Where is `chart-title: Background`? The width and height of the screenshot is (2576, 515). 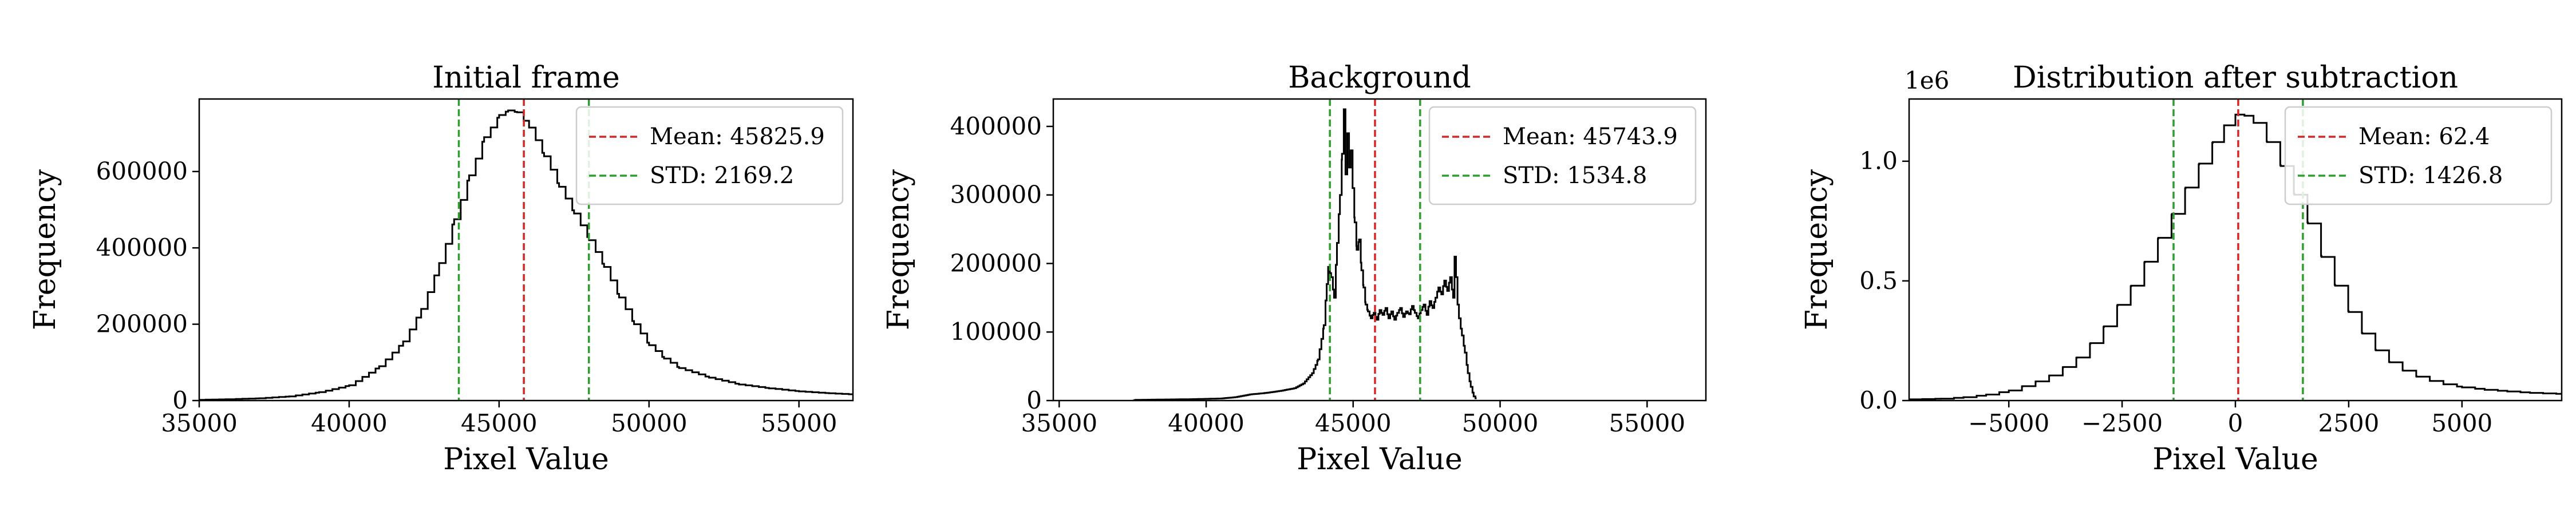
chart-title: Background is located at coordinates (1379, 78).